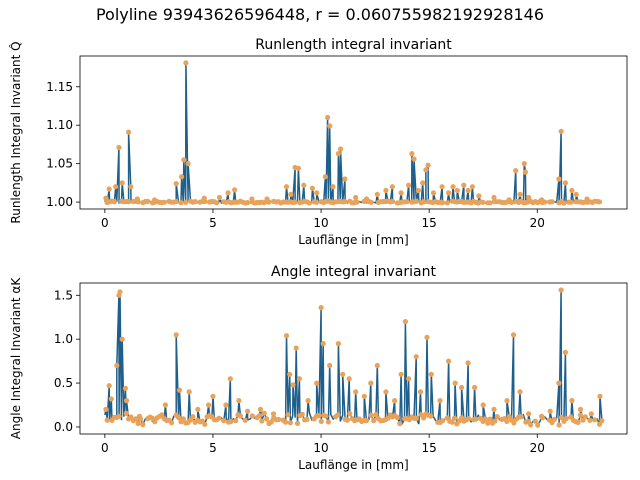  I want to click on y-tick-label: 1.0, so click(63, 339).